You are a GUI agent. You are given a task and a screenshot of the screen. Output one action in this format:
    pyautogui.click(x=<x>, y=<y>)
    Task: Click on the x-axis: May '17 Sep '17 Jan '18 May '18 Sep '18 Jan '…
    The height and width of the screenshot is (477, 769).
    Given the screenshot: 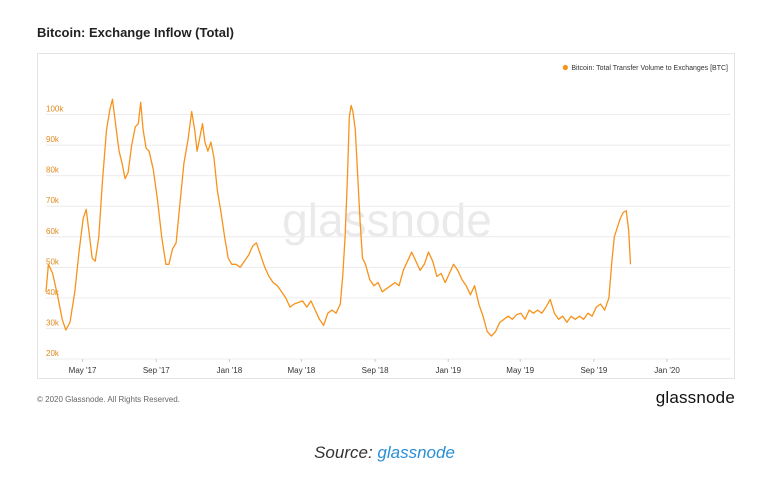 What is the action you would take?
    pyautogui.click(x=374, y=367)
    